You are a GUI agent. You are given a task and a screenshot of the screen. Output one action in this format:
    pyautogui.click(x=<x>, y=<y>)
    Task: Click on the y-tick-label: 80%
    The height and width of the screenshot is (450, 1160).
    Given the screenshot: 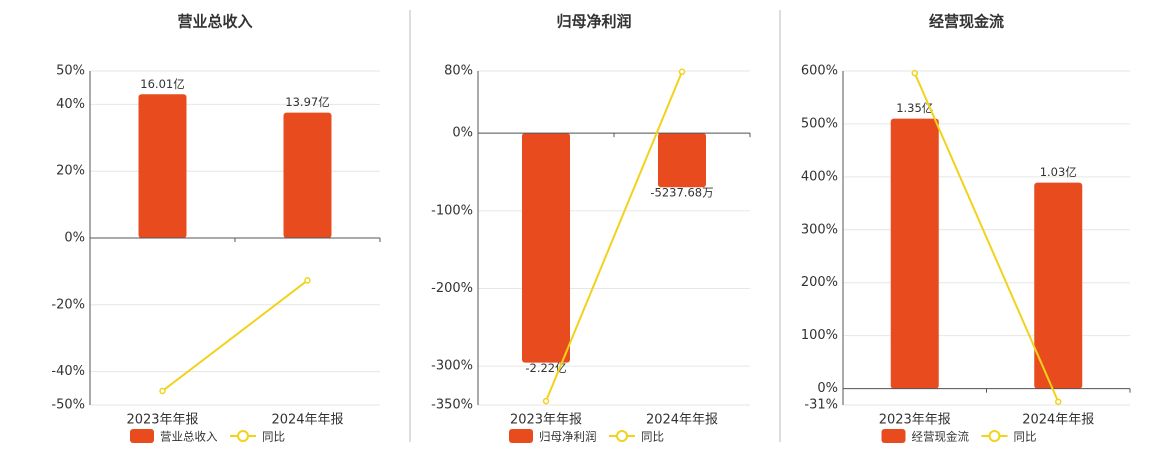 What is the action you would take?
    pyautogui.click(x=458, y=71)
    